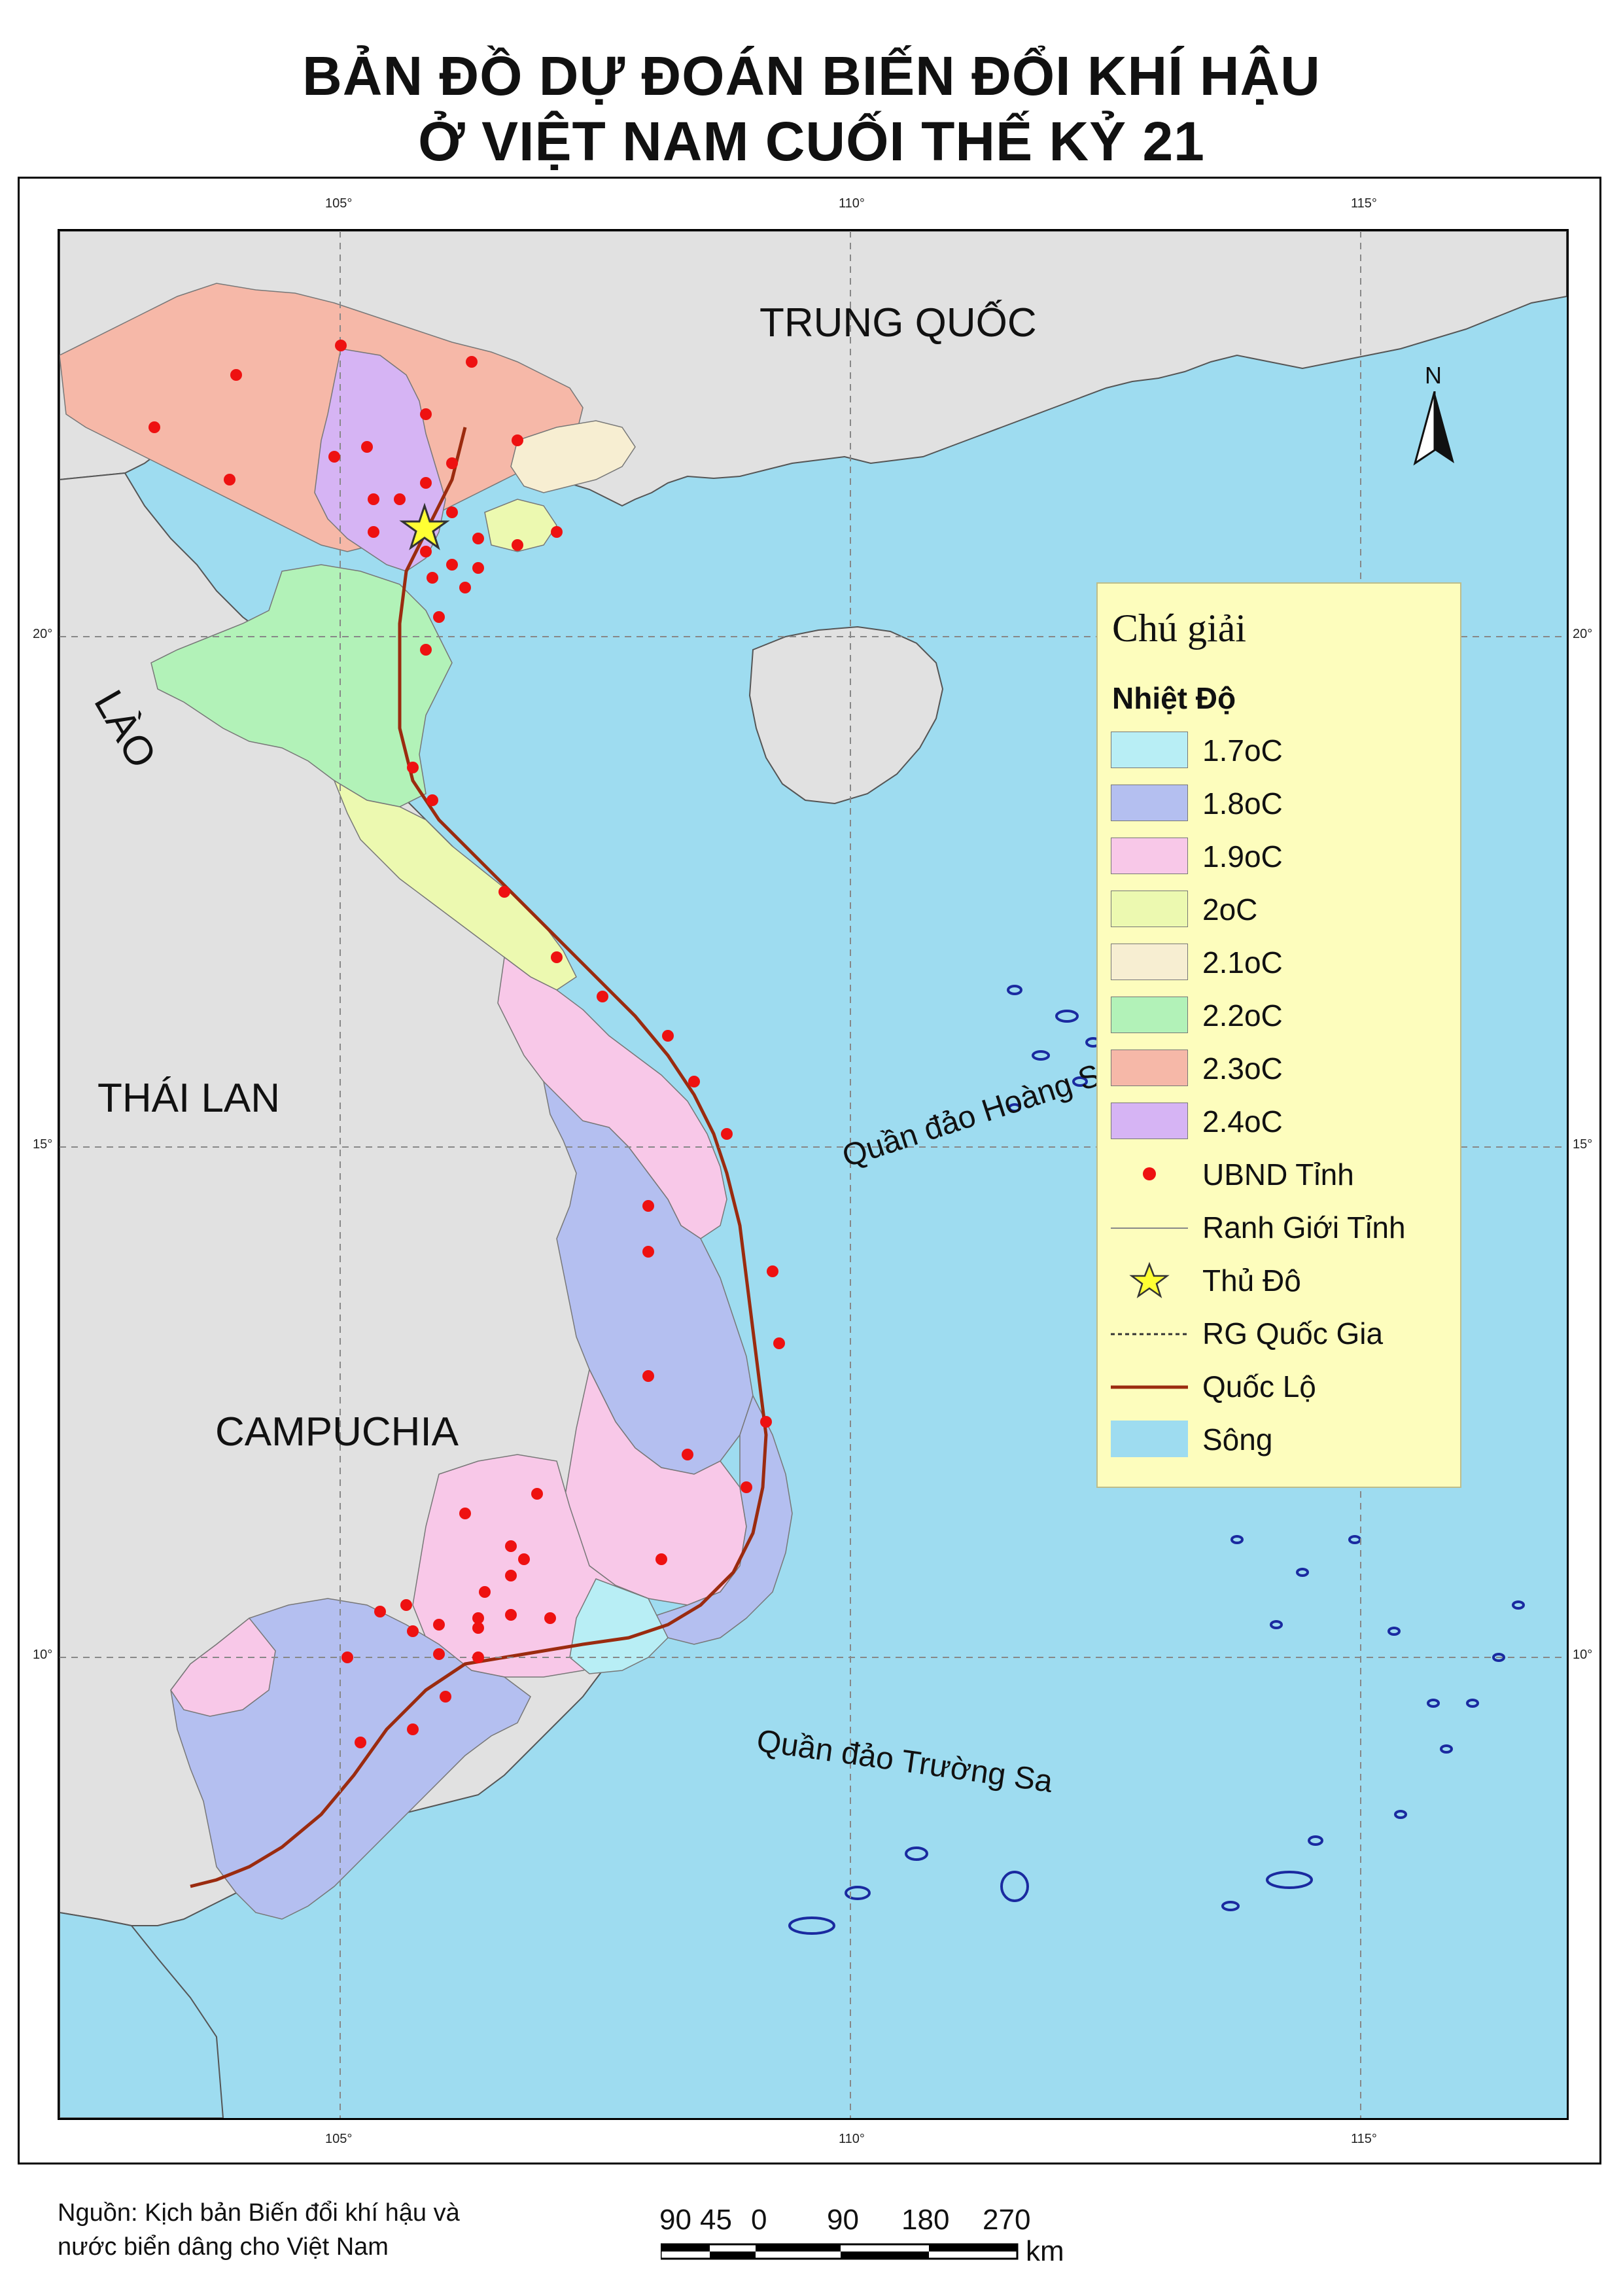 The height and width of the screenshot is (2296, 1623). Describe the element at coordinates (1242, 963) in the screenshot. I see `legend-label: 2.1oC` at that location.